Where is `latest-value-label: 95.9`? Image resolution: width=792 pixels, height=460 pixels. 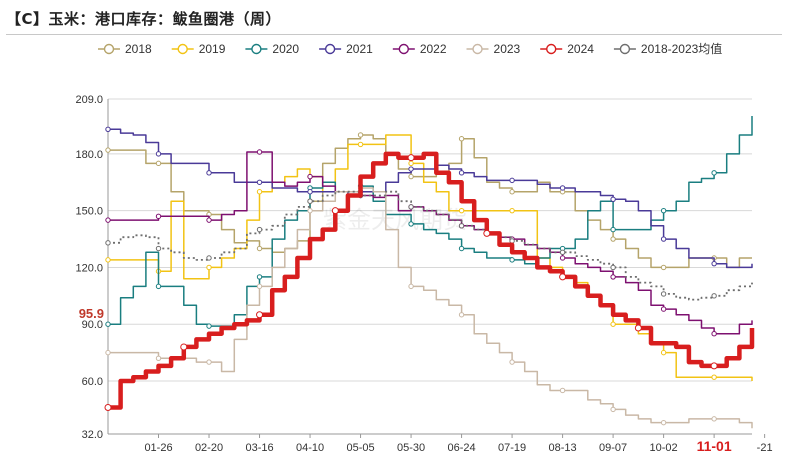 latest-value-label: 95.9 is located at coordinates (91, 313).